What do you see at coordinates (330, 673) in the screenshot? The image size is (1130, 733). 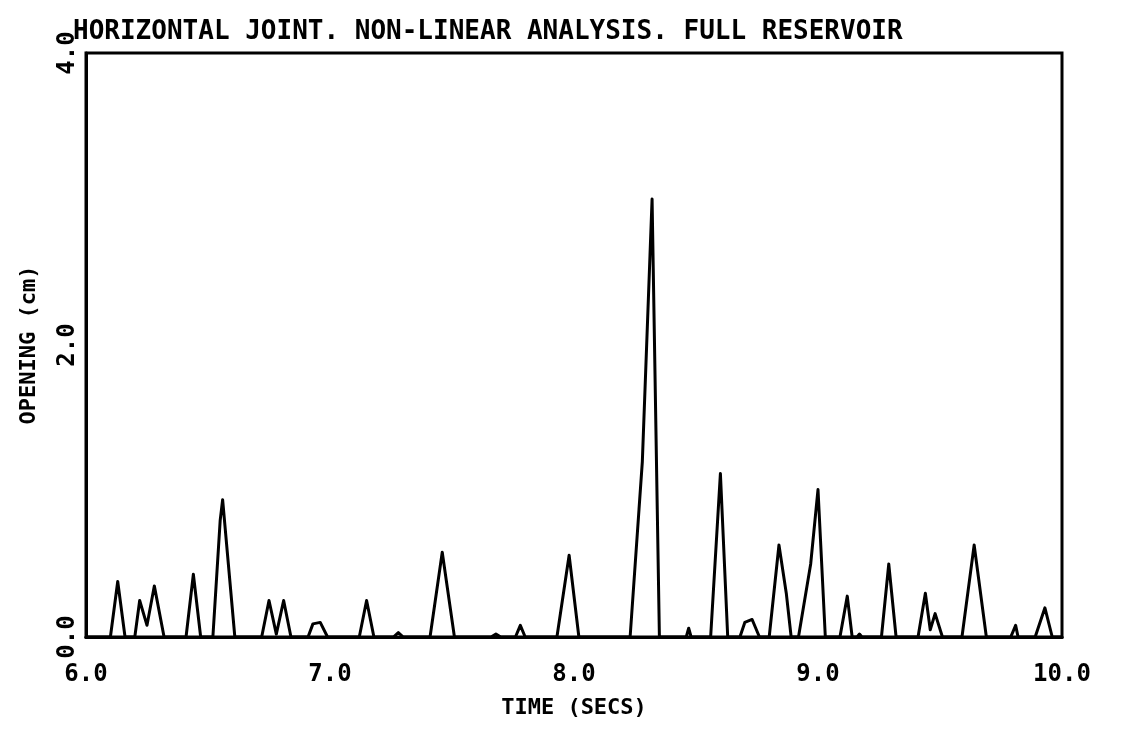 I see `x-tick-label: 7.0` at bounding box center [330, 673].